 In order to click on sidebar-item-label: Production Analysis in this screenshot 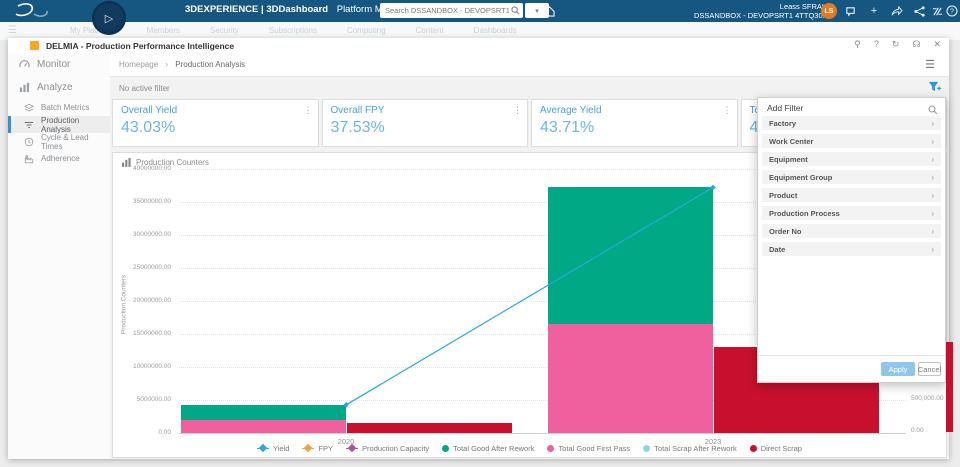, I will do `click(60, 124)`.